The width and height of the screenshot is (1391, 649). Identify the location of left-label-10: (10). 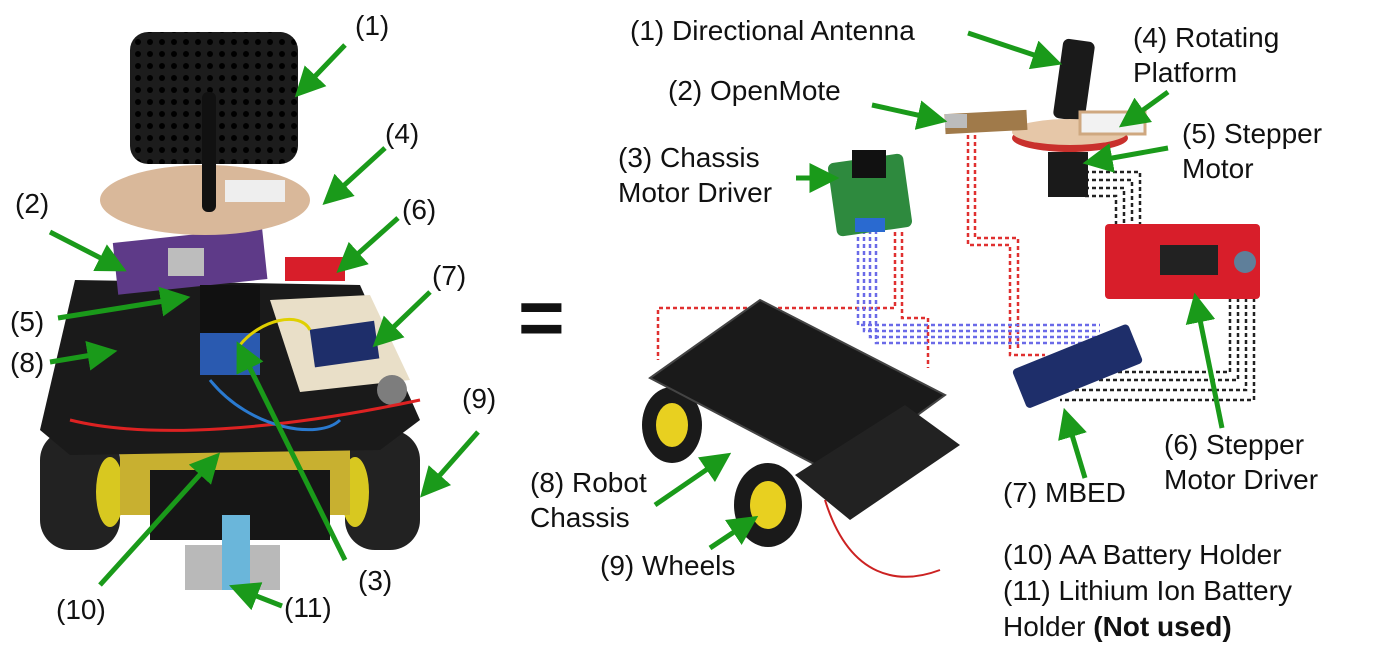
(81, 609).